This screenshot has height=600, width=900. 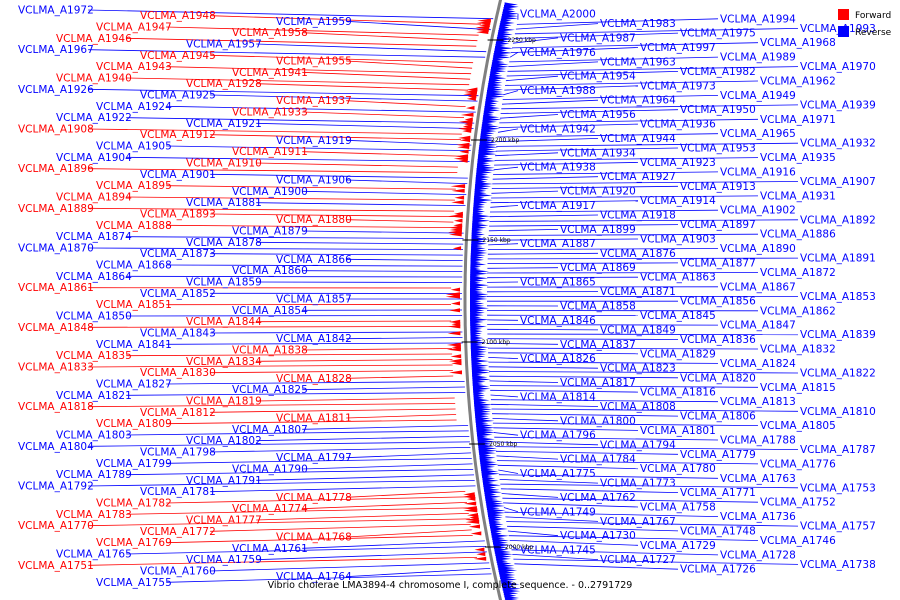 What do you see at coordinates (678, 48) in the screenshot?
I see `gene-label-right: VCLMA_A1997` at bounding box center [678, 48].